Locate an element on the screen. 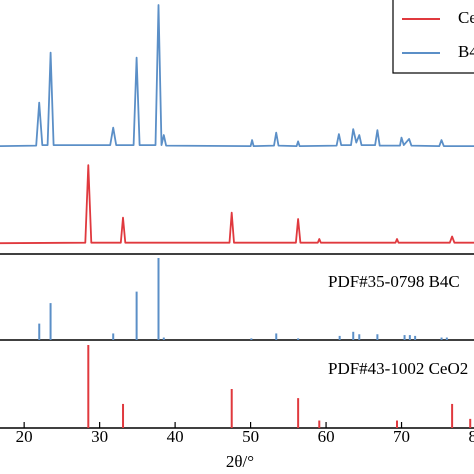  x-tick-label: 60 is located at coordinates (326, 436).